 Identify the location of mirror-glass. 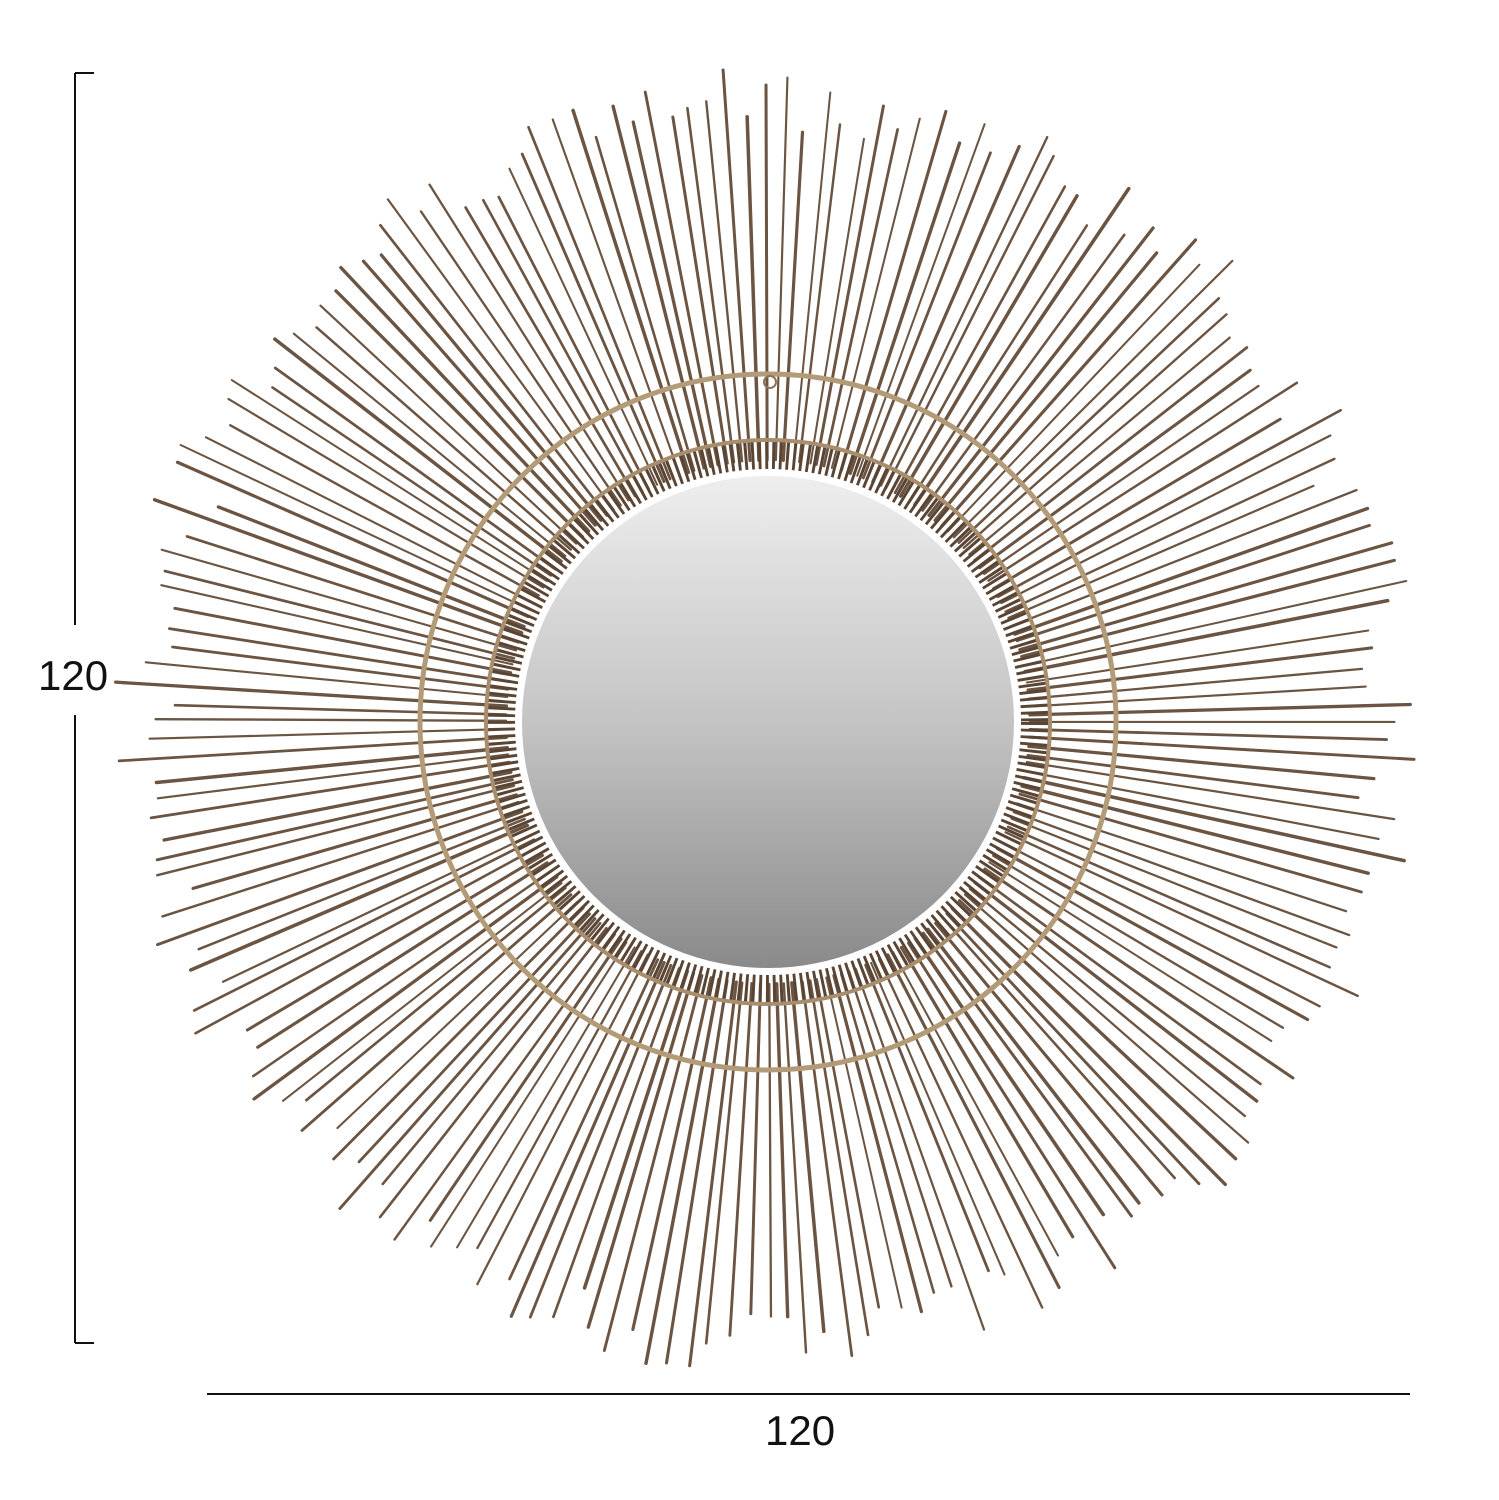
(768, 722).